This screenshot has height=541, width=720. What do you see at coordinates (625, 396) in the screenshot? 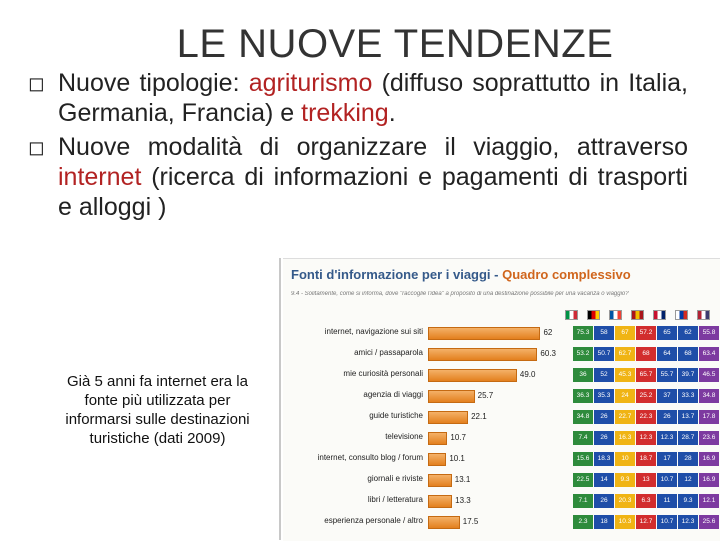
I see `table-cell: 24` at bounding box center [625, 396].